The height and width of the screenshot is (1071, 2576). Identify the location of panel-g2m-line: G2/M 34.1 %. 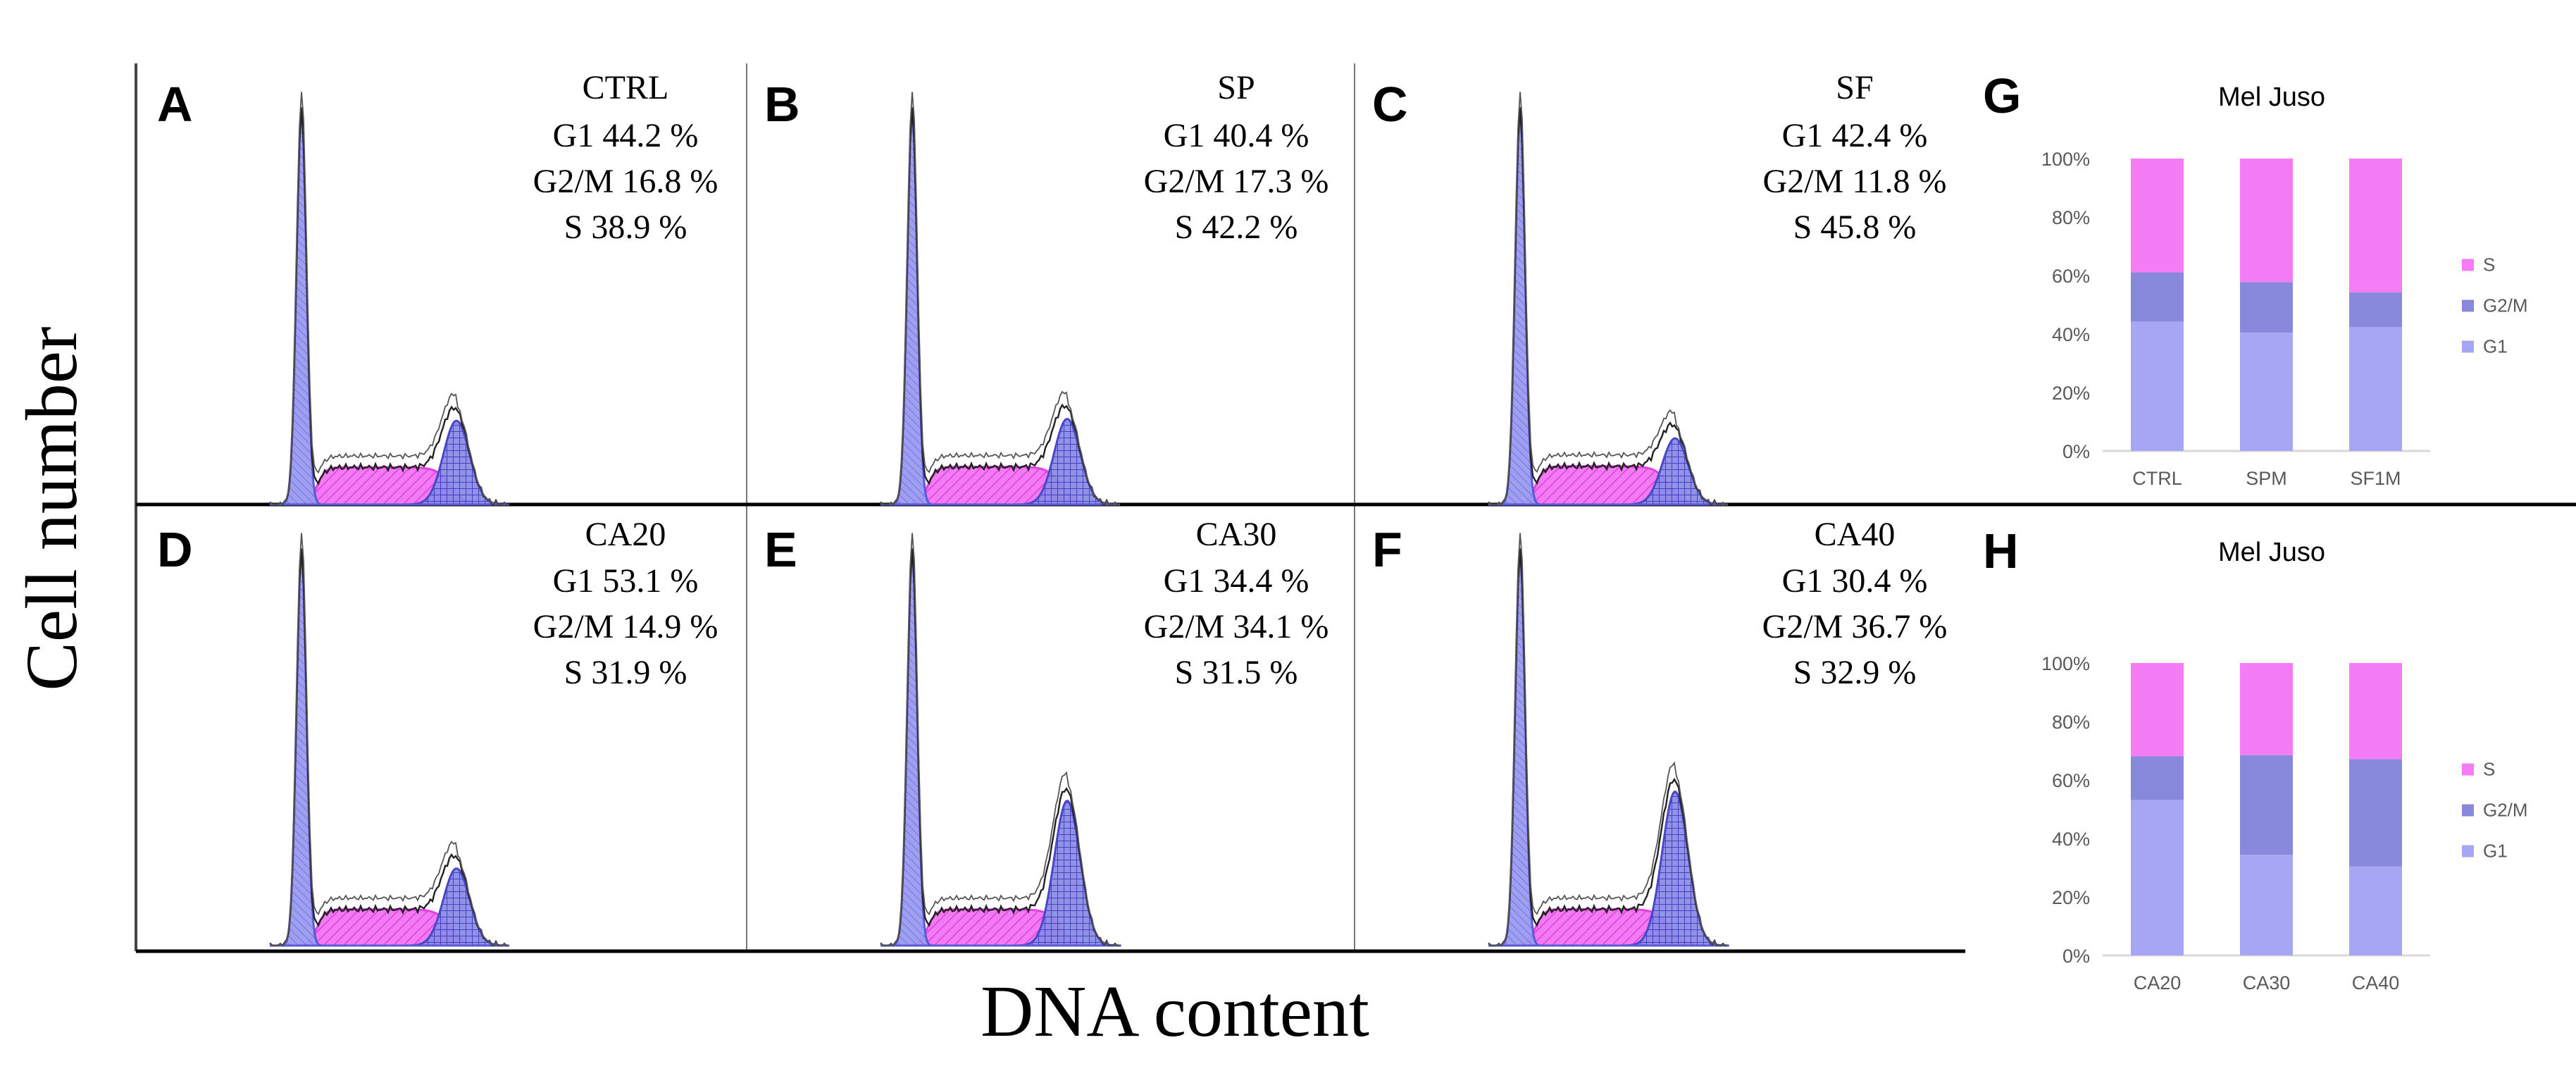
(1236, 626).